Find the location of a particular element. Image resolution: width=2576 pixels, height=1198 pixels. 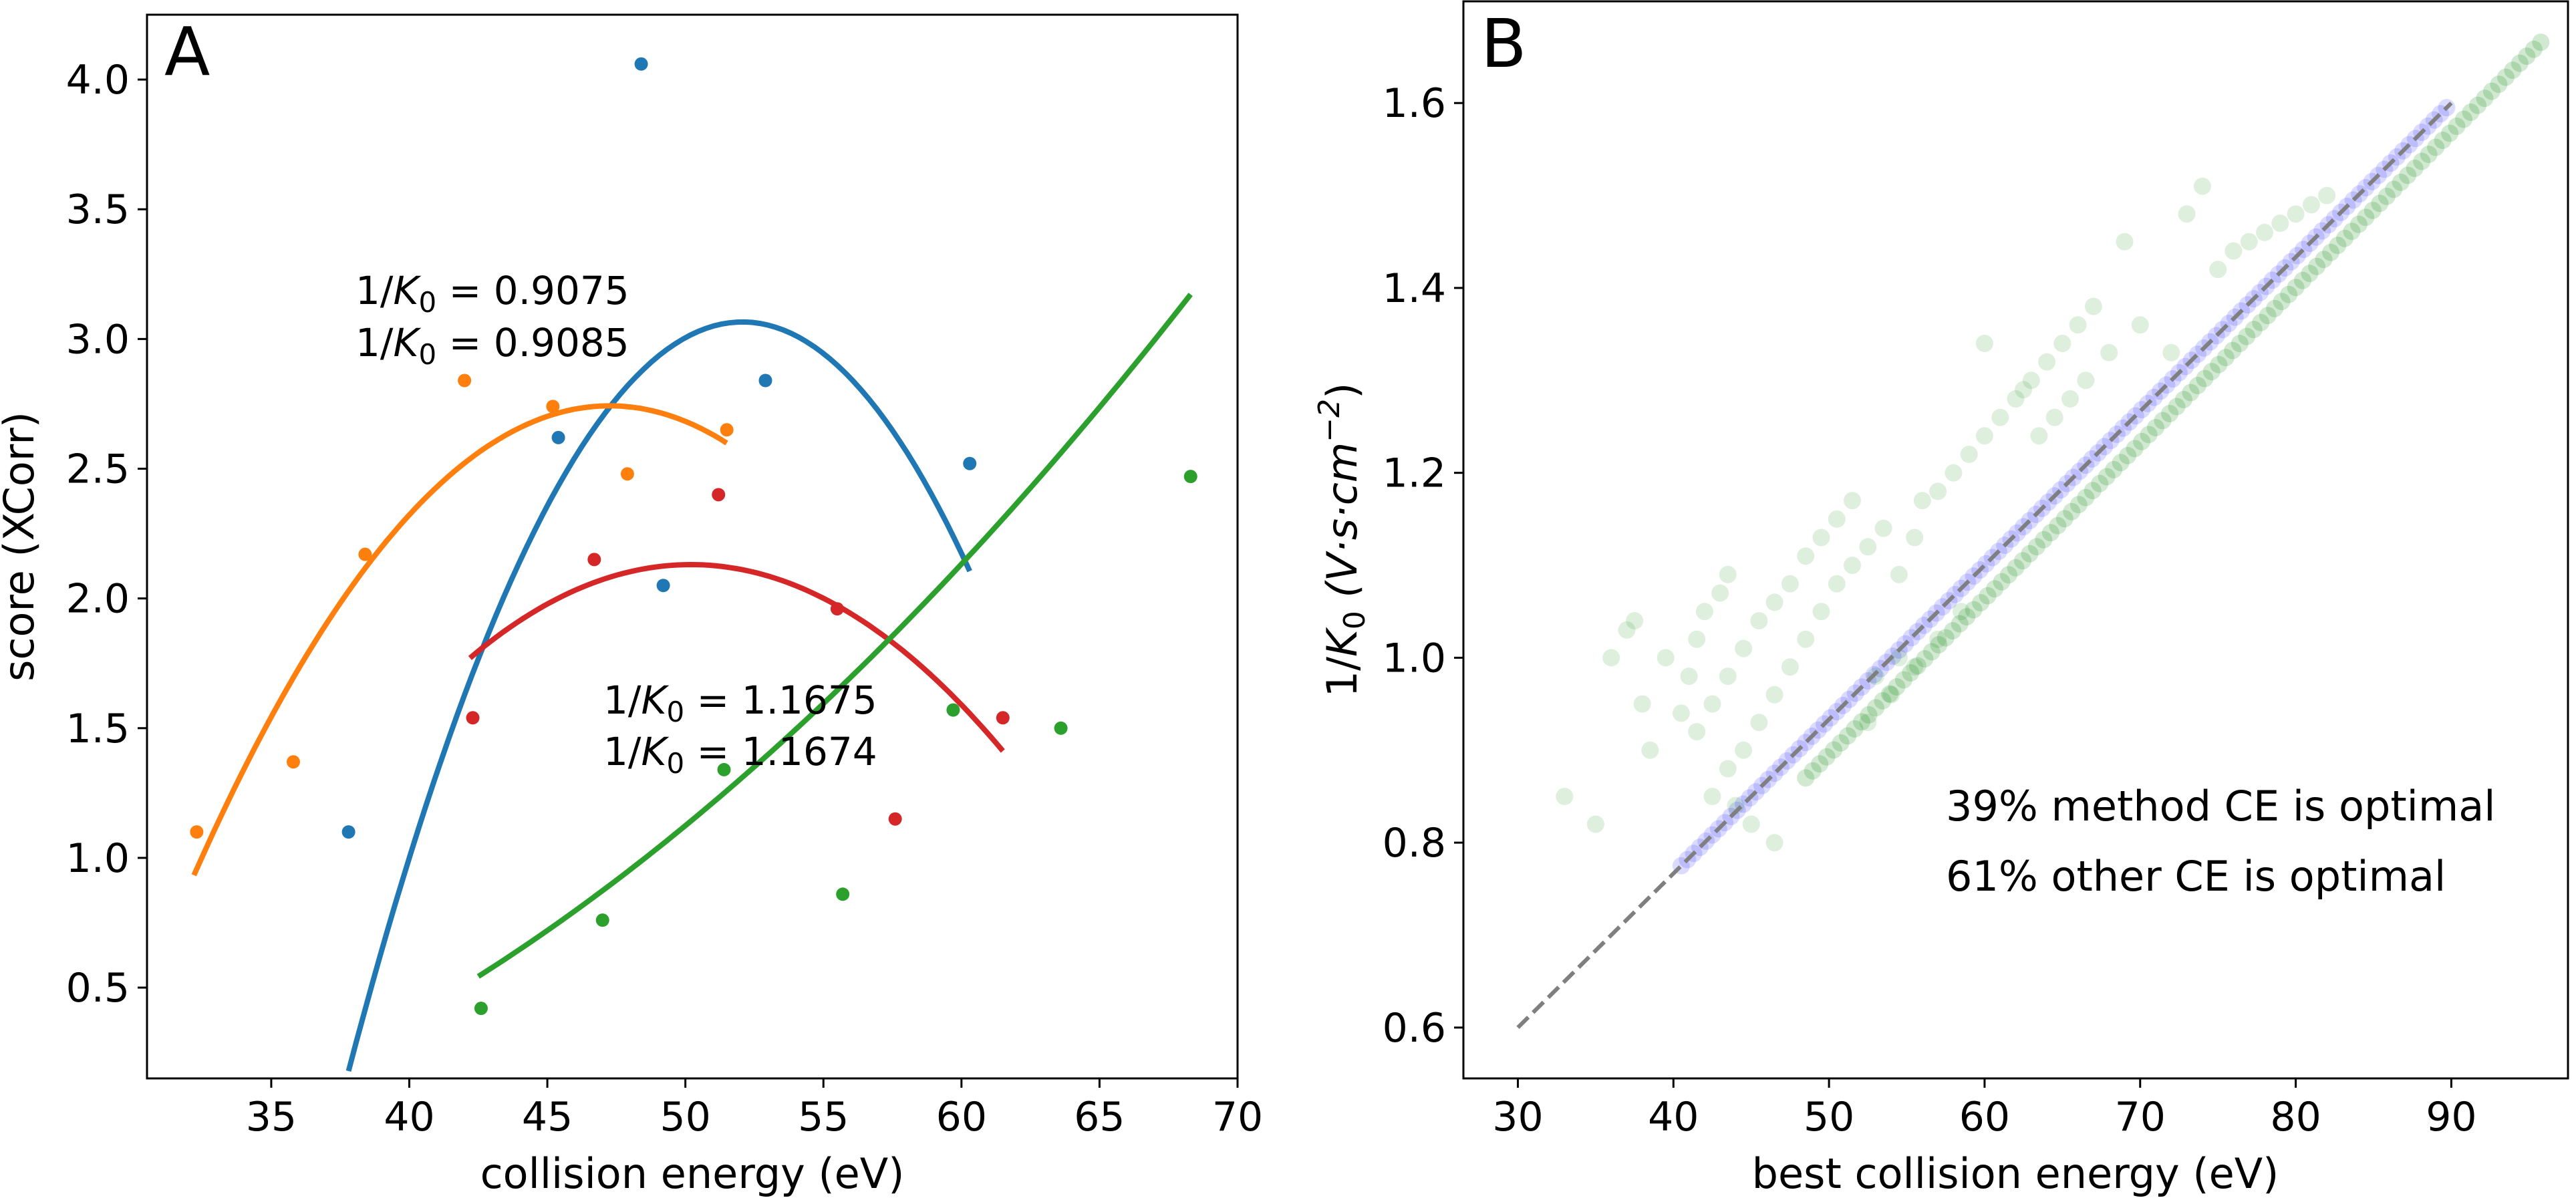

panel-b-letter: B is located at coordinates (1504, 44).